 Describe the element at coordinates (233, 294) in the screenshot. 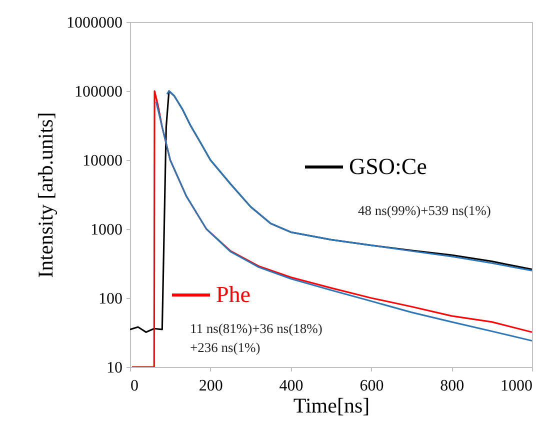

I see `legend-label: Phe` at that location.